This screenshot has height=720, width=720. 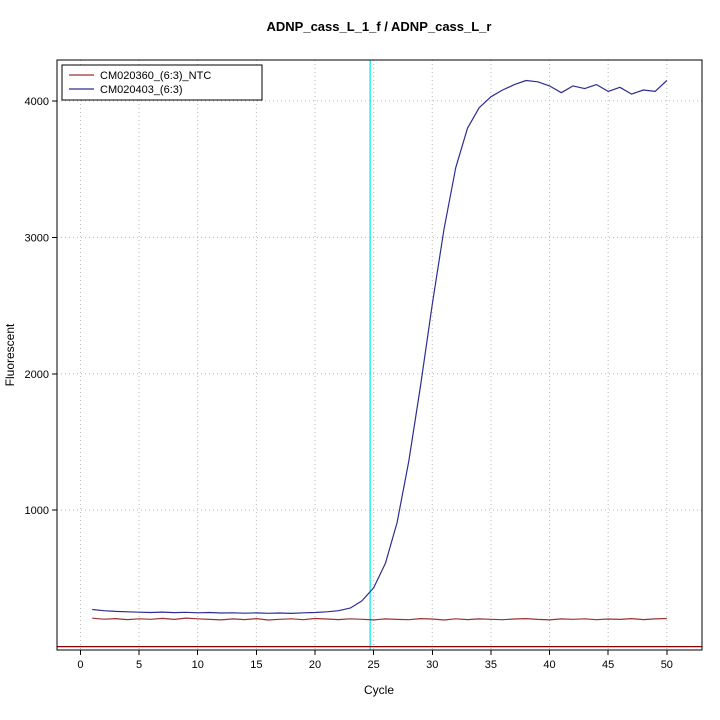 I want to click on y-tick-label: 4000, so click(x=37, y=102).